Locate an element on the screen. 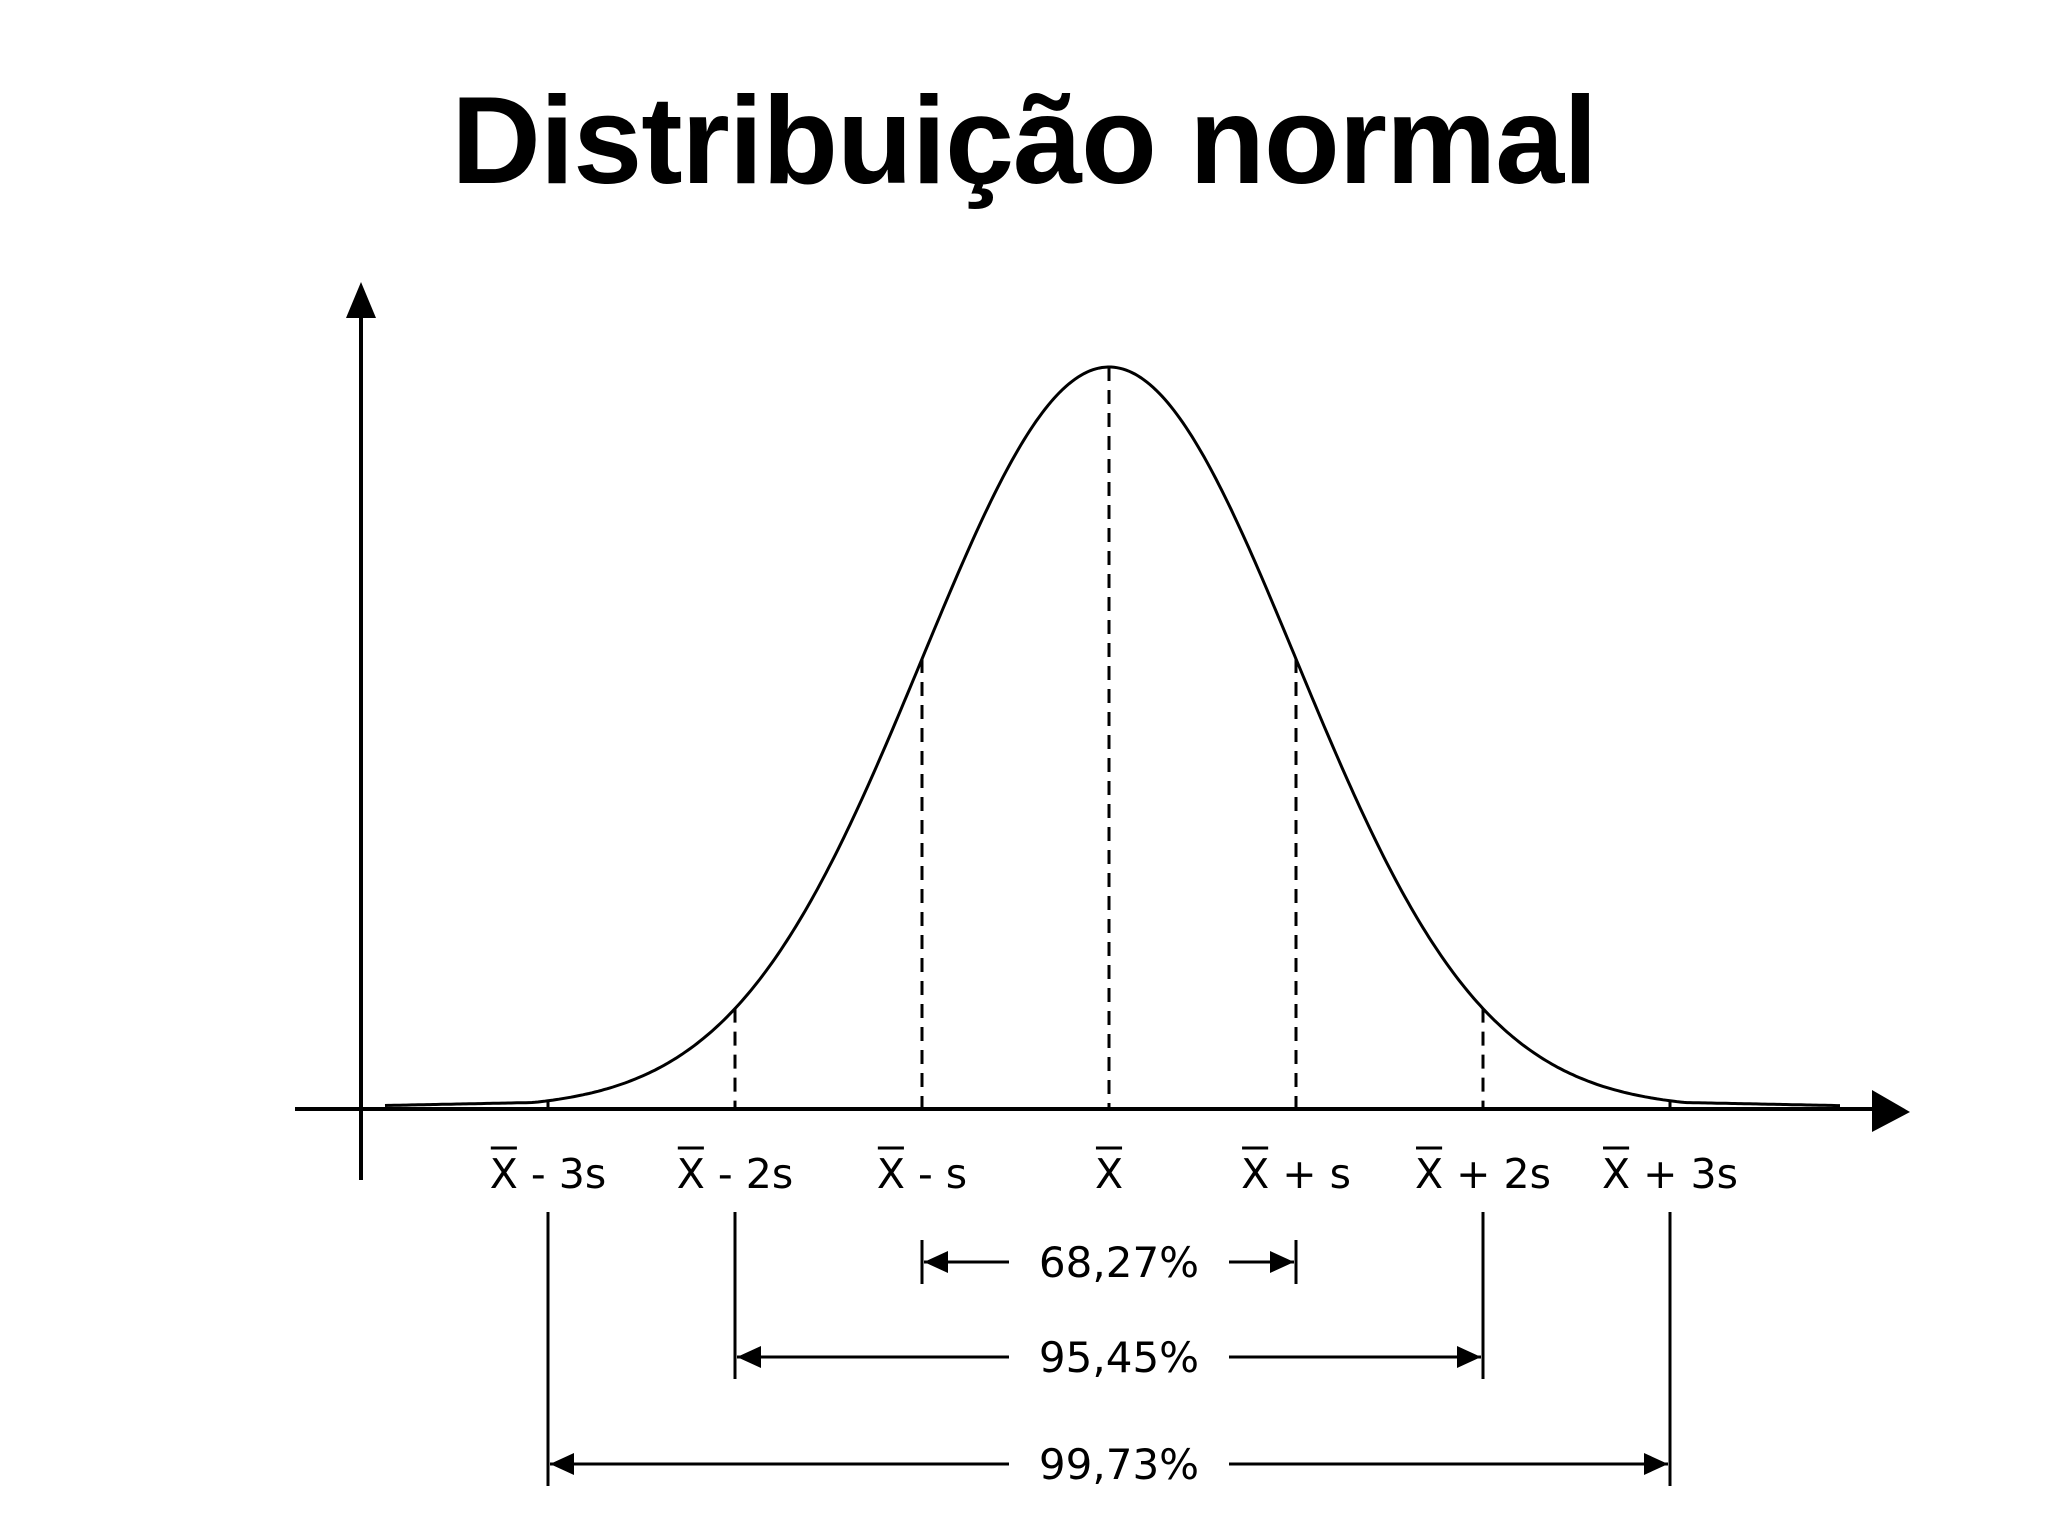 The width and height of the screenshot is (2048, 1536). x-tick-label: X + 2s is located at coordinates (1483, 1174).